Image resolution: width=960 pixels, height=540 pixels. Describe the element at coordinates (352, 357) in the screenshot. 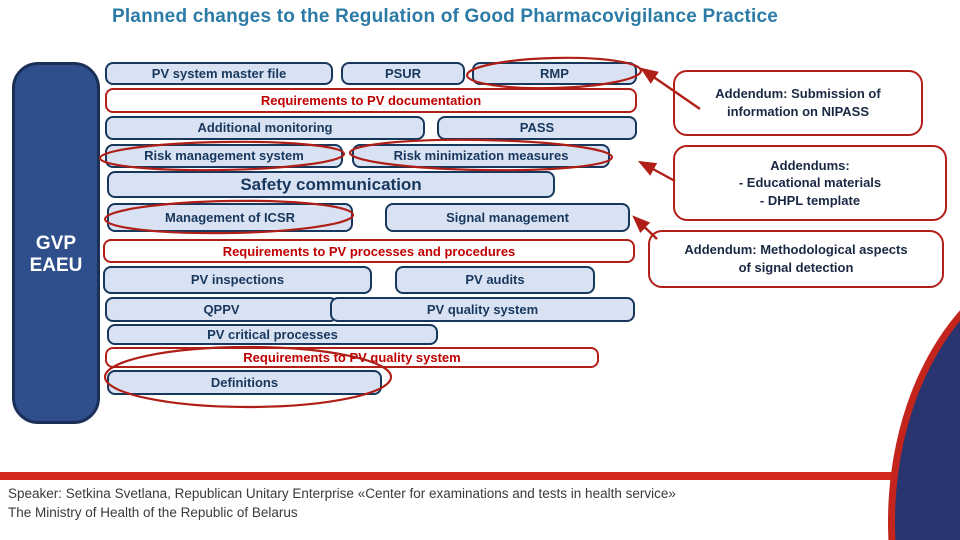

I see `box-requirements-pv-quality-system: Requirements to PV quality system` at that location.